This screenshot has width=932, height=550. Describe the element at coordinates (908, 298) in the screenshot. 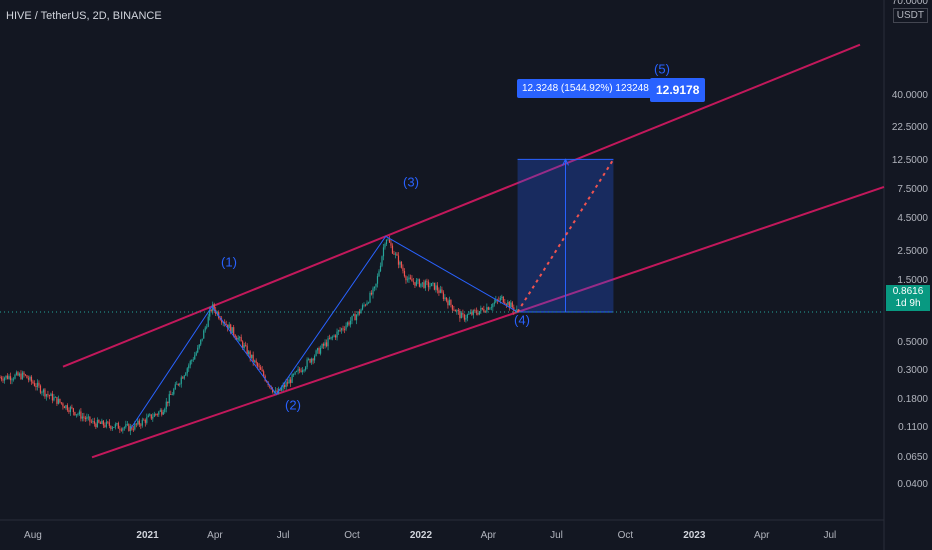

I see `last-price-tag: 0.8616 1d 9h` at that location.